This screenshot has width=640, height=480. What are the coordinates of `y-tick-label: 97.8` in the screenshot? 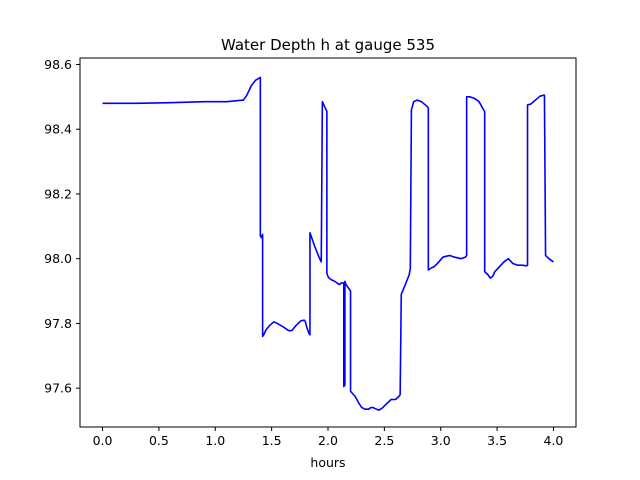 It's located at (58, 323).